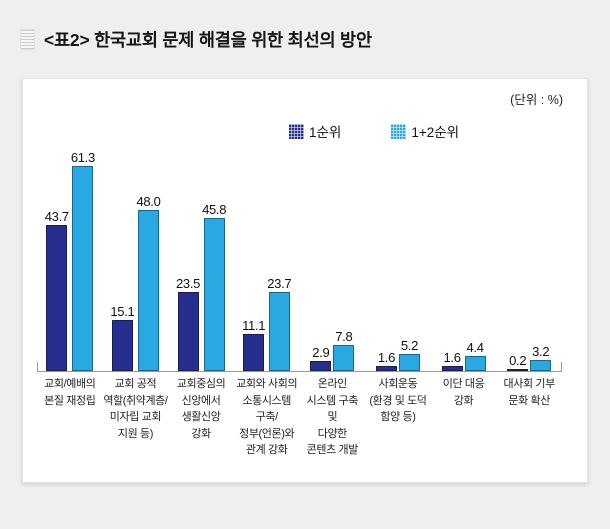 This screenshot has height=529, width=610. Describe the element at coordinates (296, 131) in the screenshot. I see `legend-swatch-rank1` at that location.